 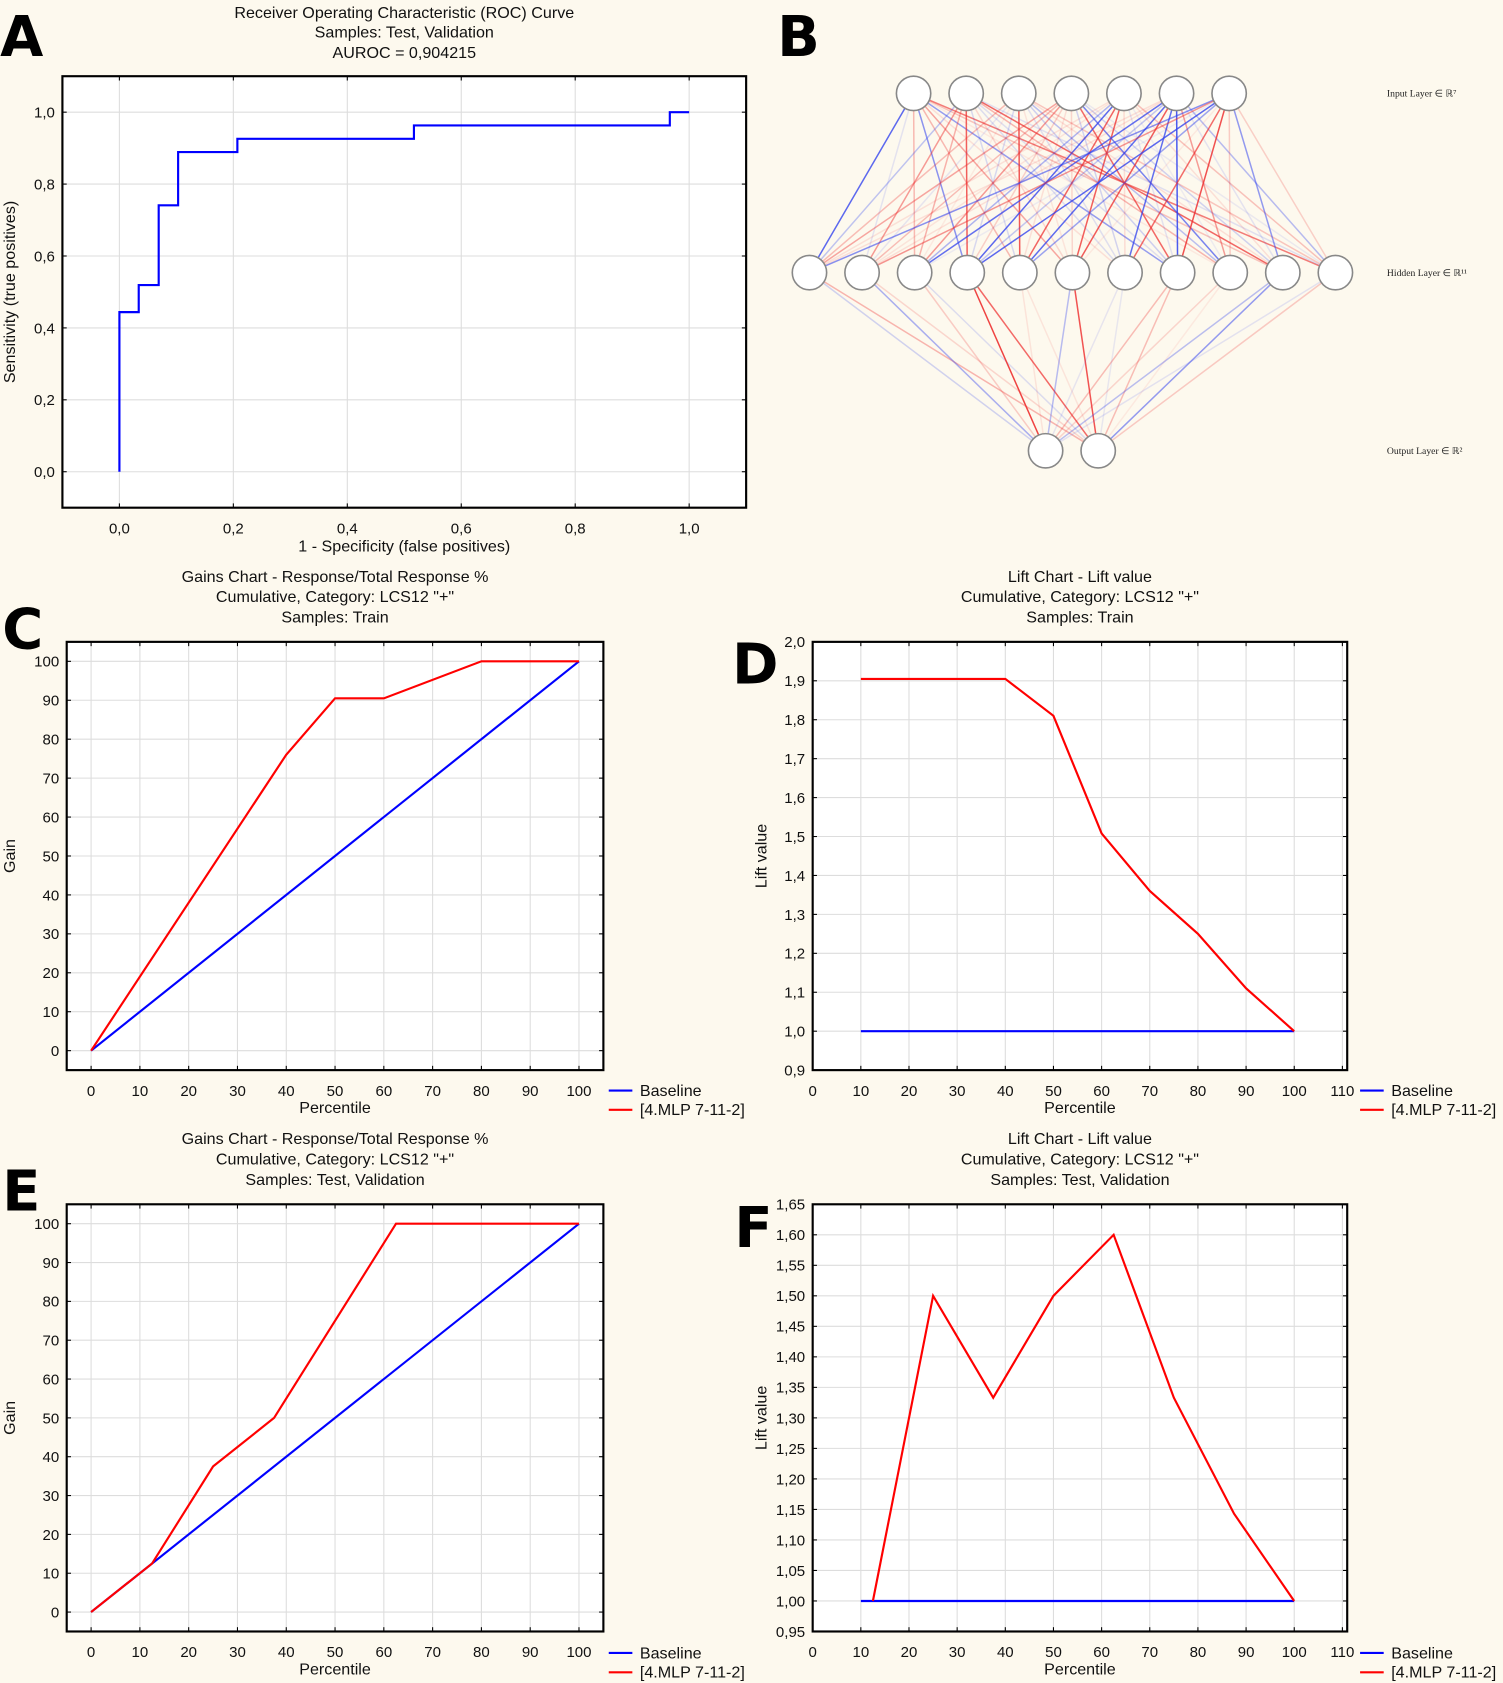 What do you see at coordinates (790, 1327) in the screenshot?
I see `y-tick-label: 1,45` at bounding box center [790, 1327].